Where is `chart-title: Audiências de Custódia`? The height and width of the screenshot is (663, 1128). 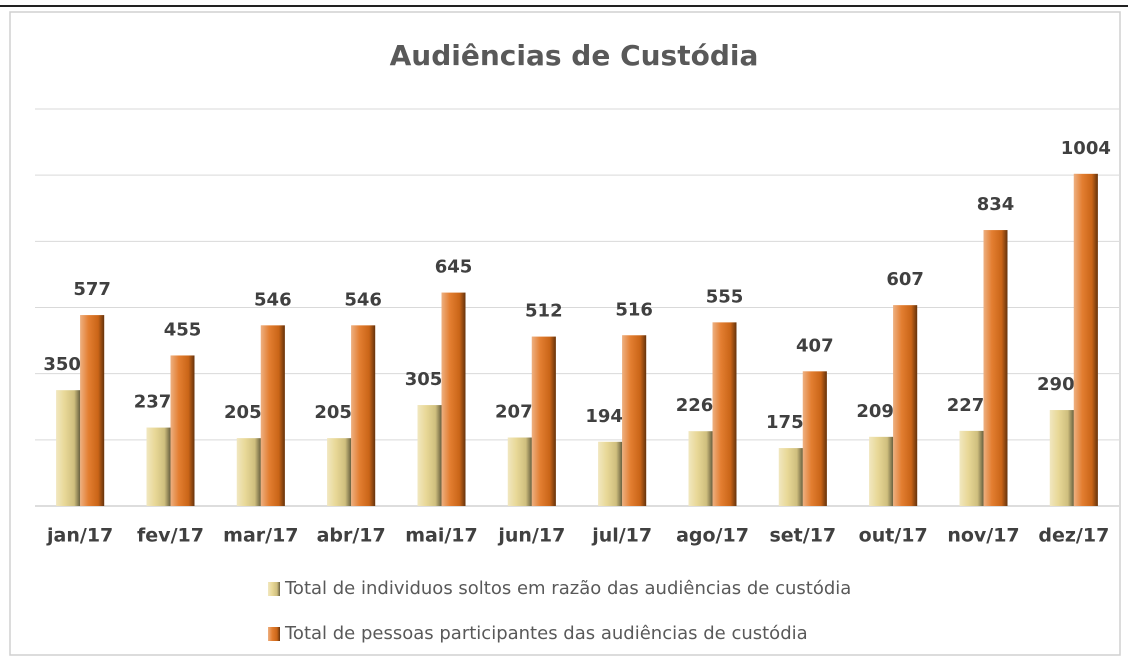
chart-title: Audiências de Custódia is located at coordinates (574, 55).